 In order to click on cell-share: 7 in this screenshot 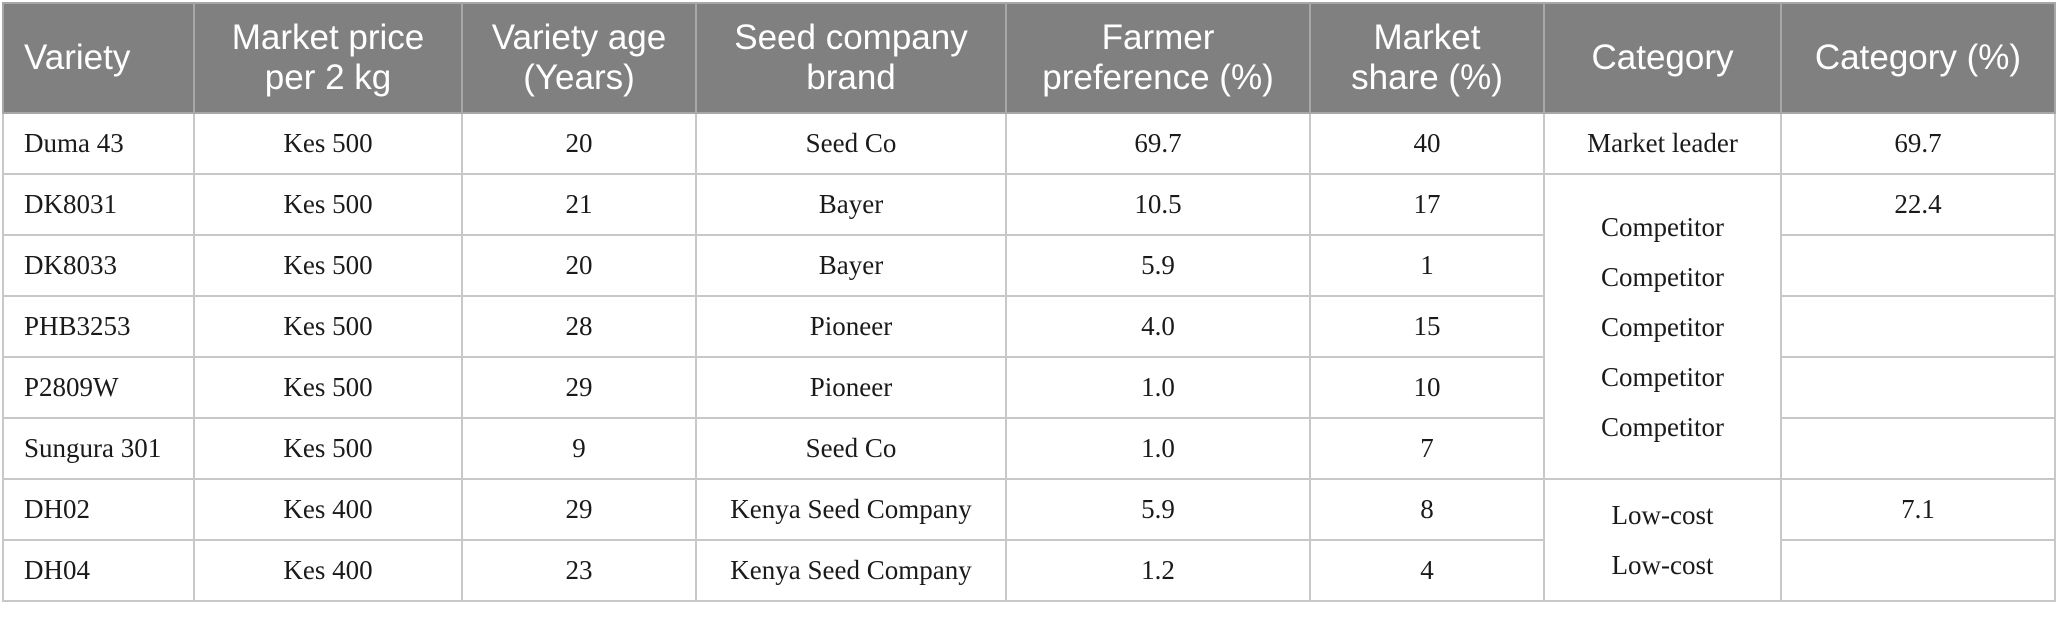, I will do `click(1427, 448)`.